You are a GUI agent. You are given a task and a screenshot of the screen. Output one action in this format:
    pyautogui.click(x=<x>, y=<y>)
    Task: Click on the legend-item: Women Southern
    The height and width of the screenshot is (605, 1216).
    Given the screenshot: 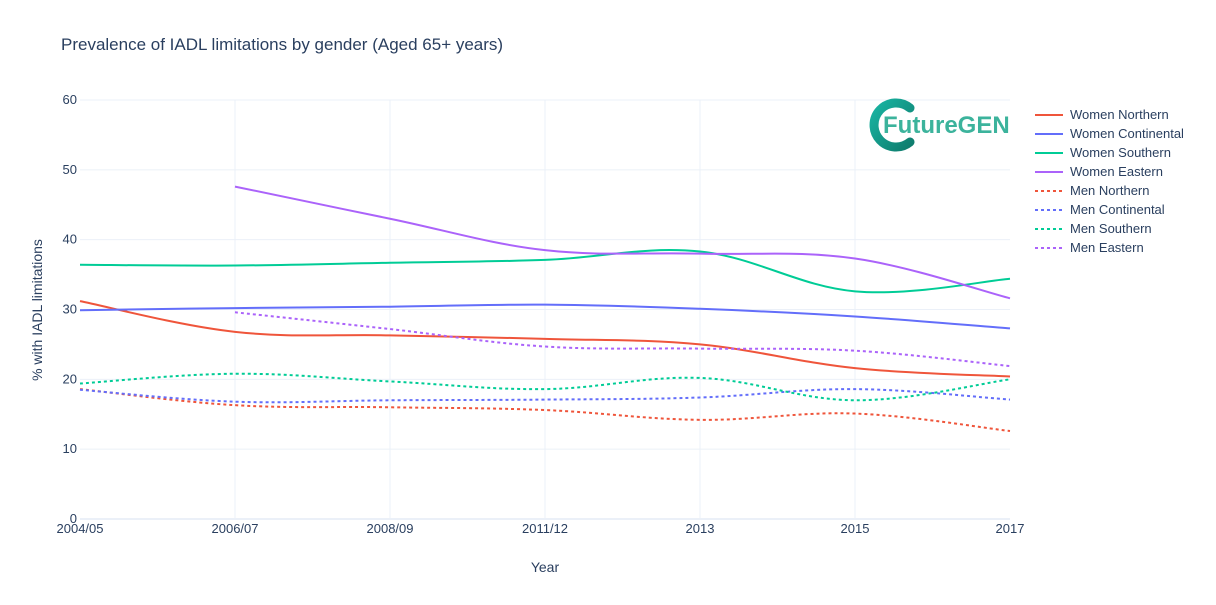 What is the action you would take?
    pyautogui.click(x=1103, y=152)
    